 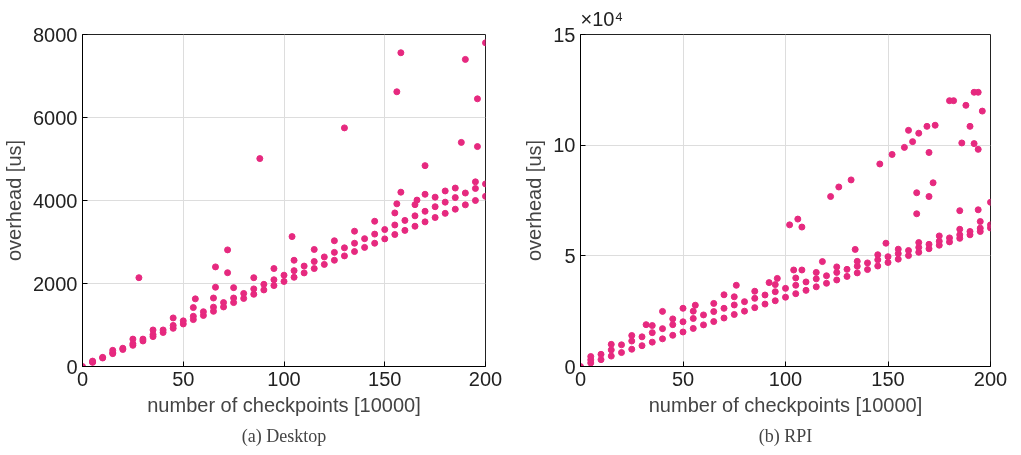 I want to click on text: (b) RPI, so click(x=785, y=436).